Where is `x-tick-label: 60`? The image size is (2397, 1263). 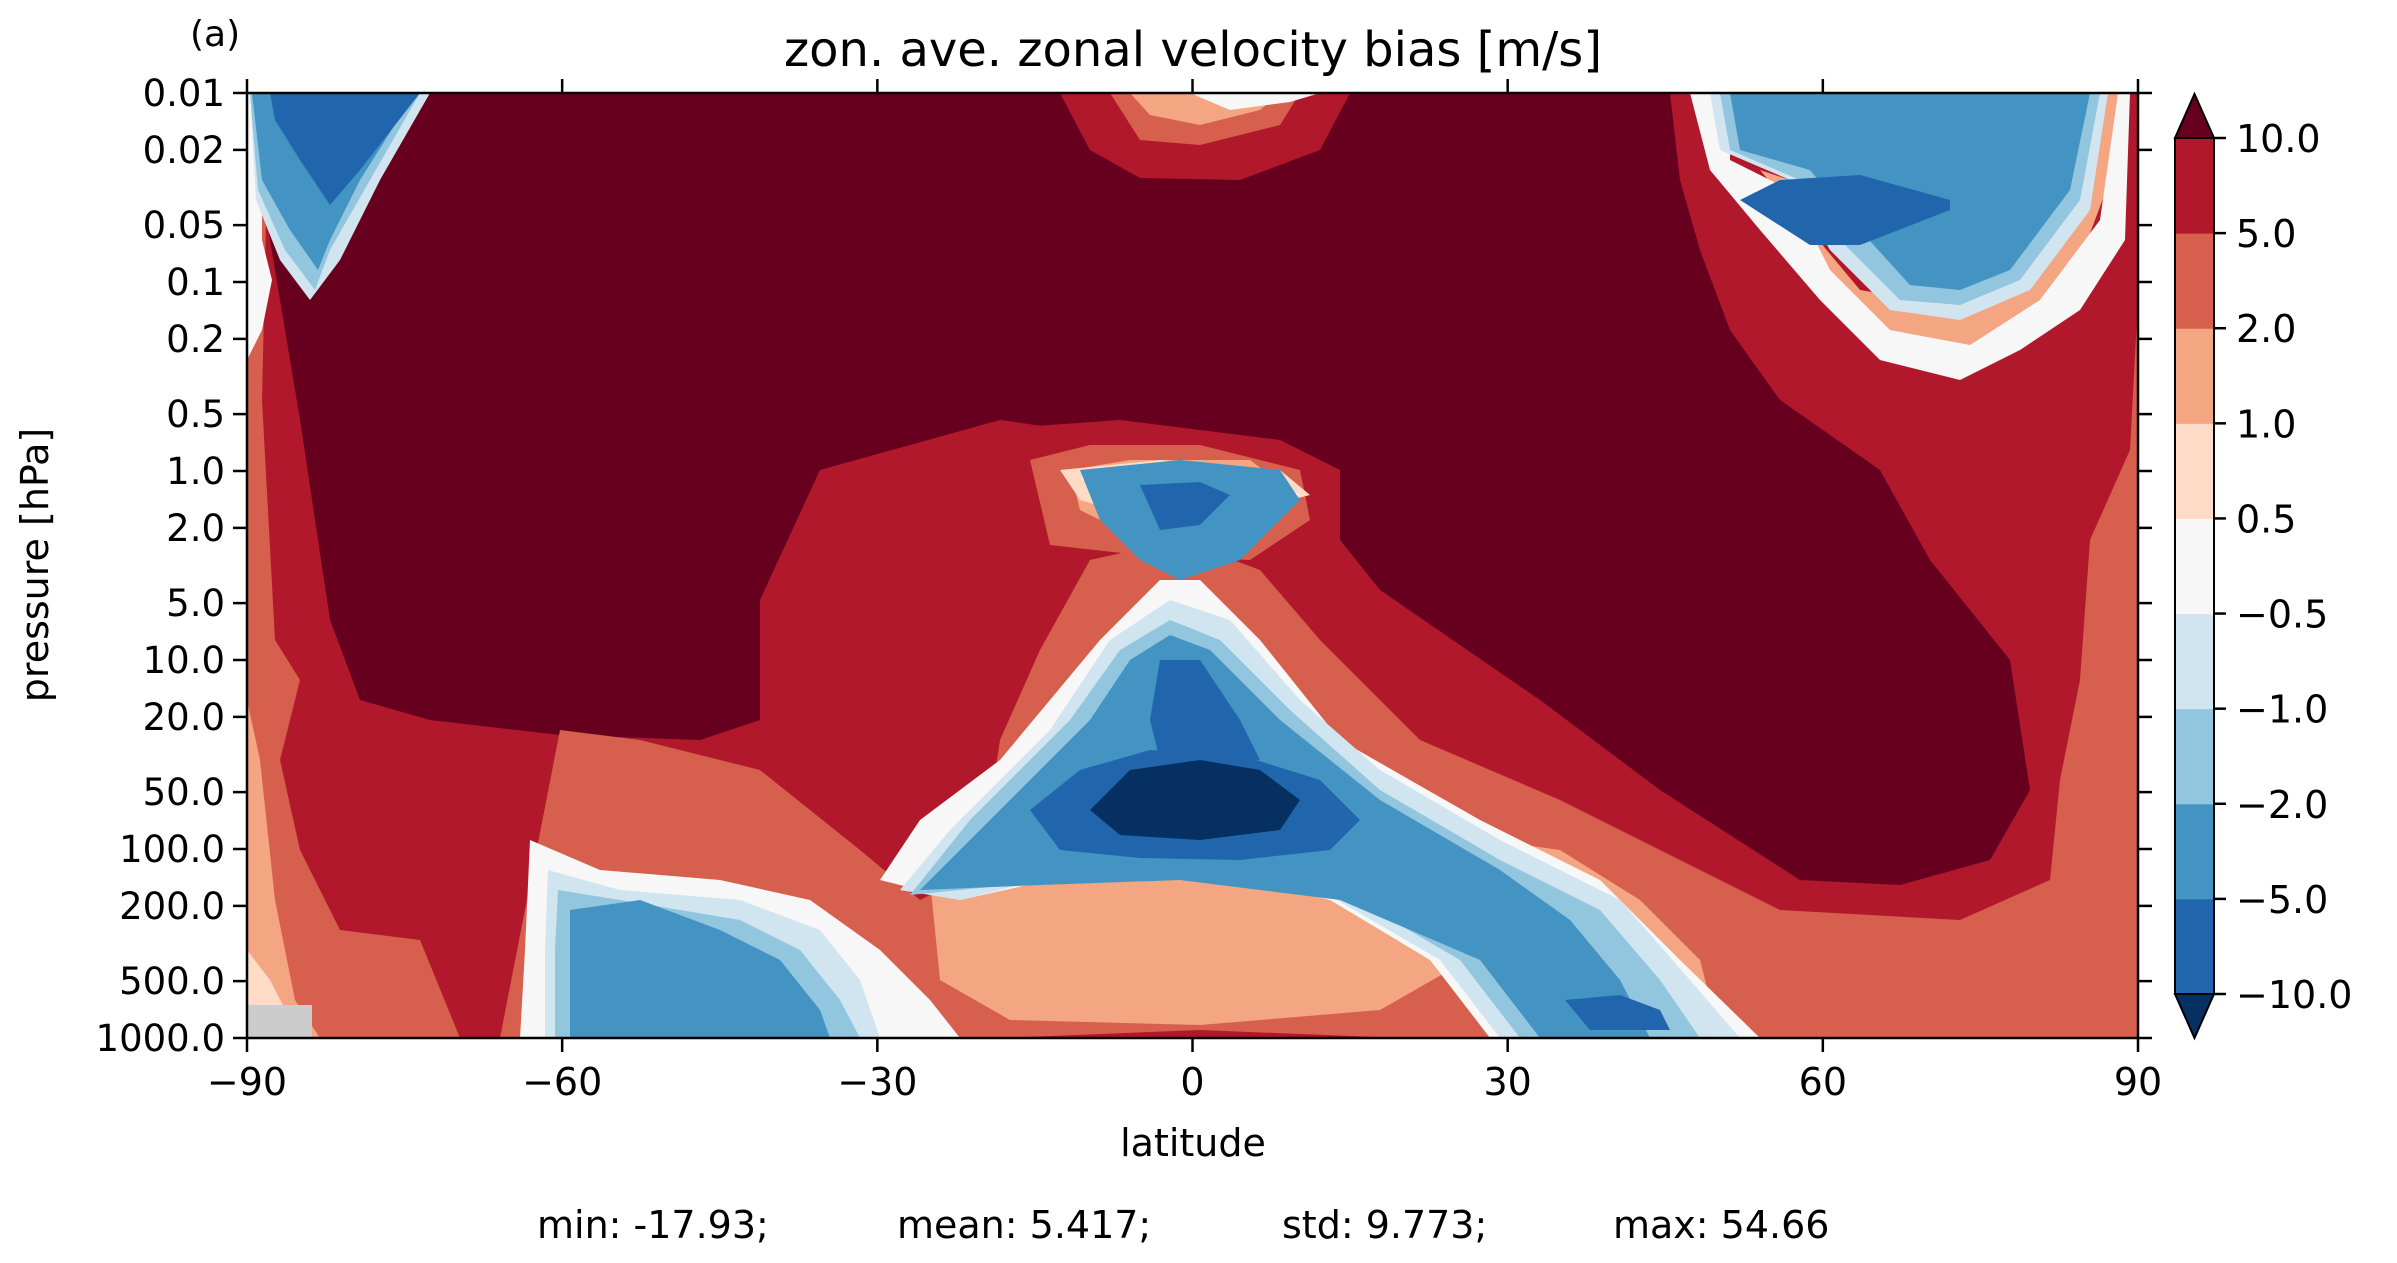
x-tick-label: 60 is located at coordinates (1823, 1082).